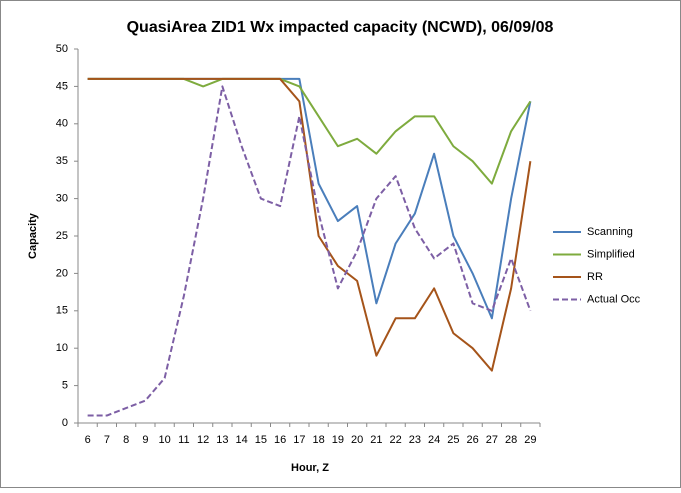 The height and width of the screenshot is (493, 681). Describe the element at coordinates (338, 440) in the screenshot. I see `x-tick-label: 19` at that location.